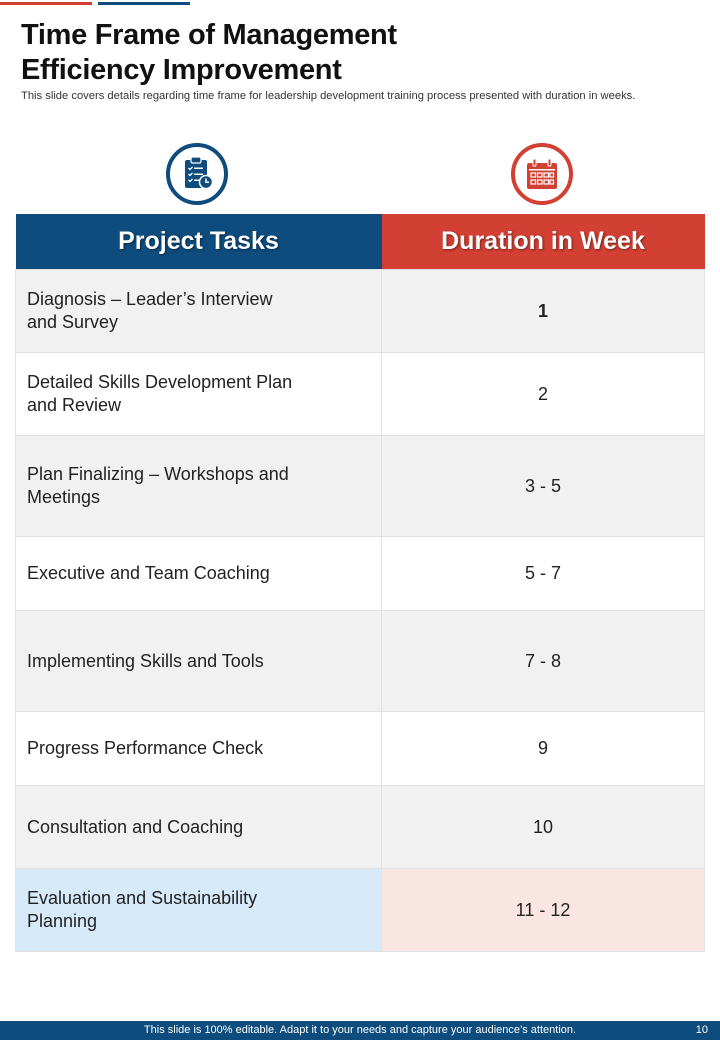 Image resolution: width=720 pixels, height=1040 pixels. I want to click on accent-bar-blue, so click(144, 3).